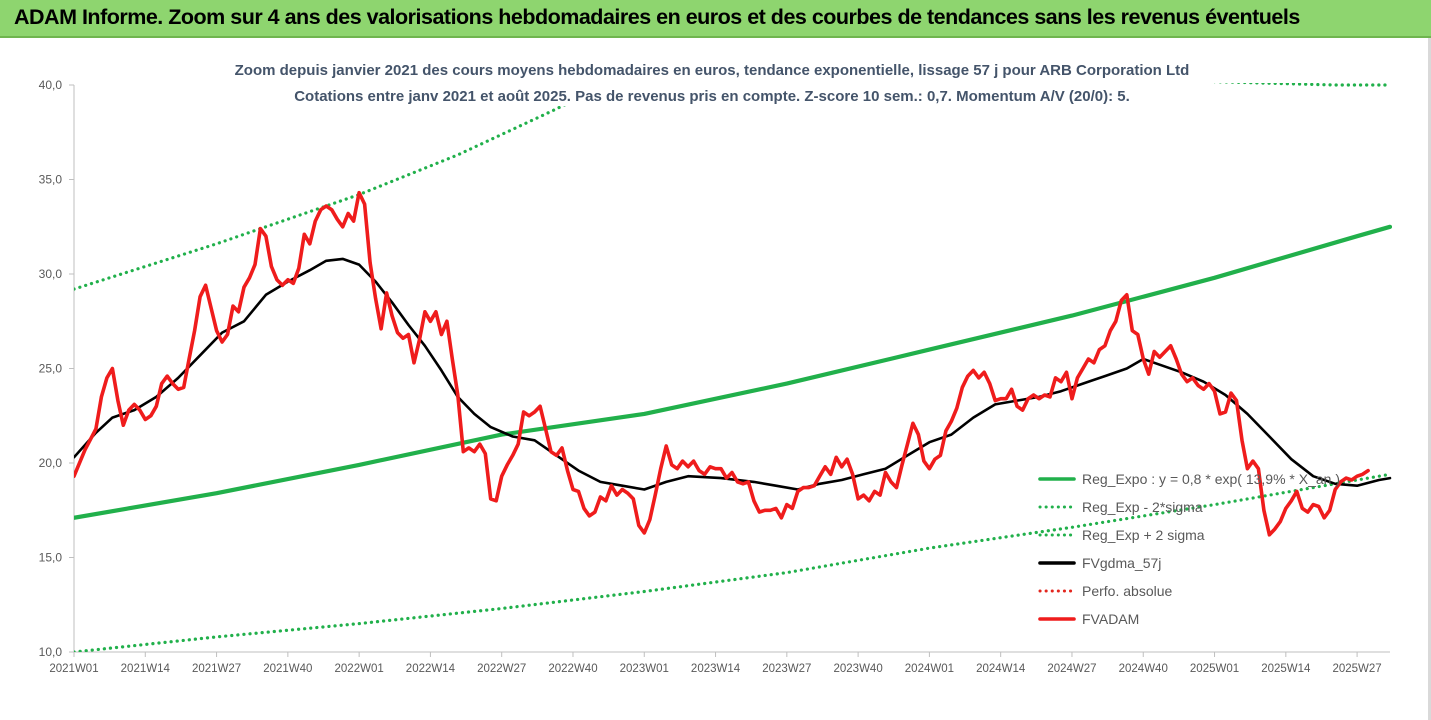 This screenshot has height=720, width=1431. Describe the element at coordinates (644, 669) in the screenshot. I see `x-tick-label: 2023W01` at that location.